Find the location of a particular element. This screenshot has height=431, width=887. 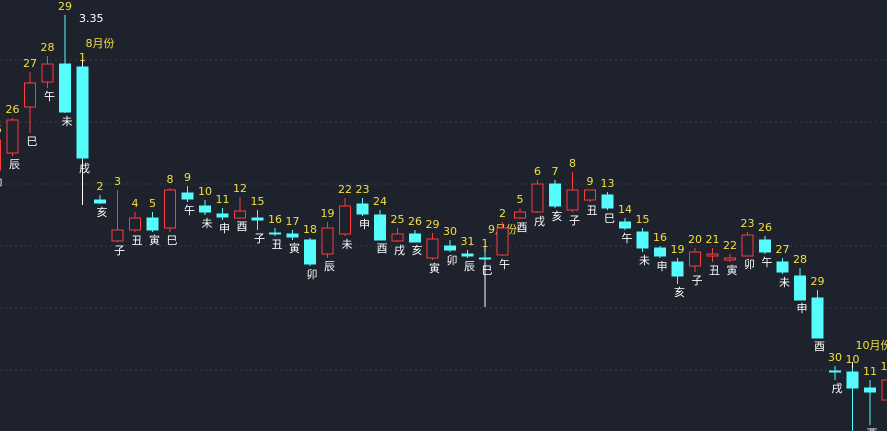

high-label: 3.35 is located at coordinates (91, 18).